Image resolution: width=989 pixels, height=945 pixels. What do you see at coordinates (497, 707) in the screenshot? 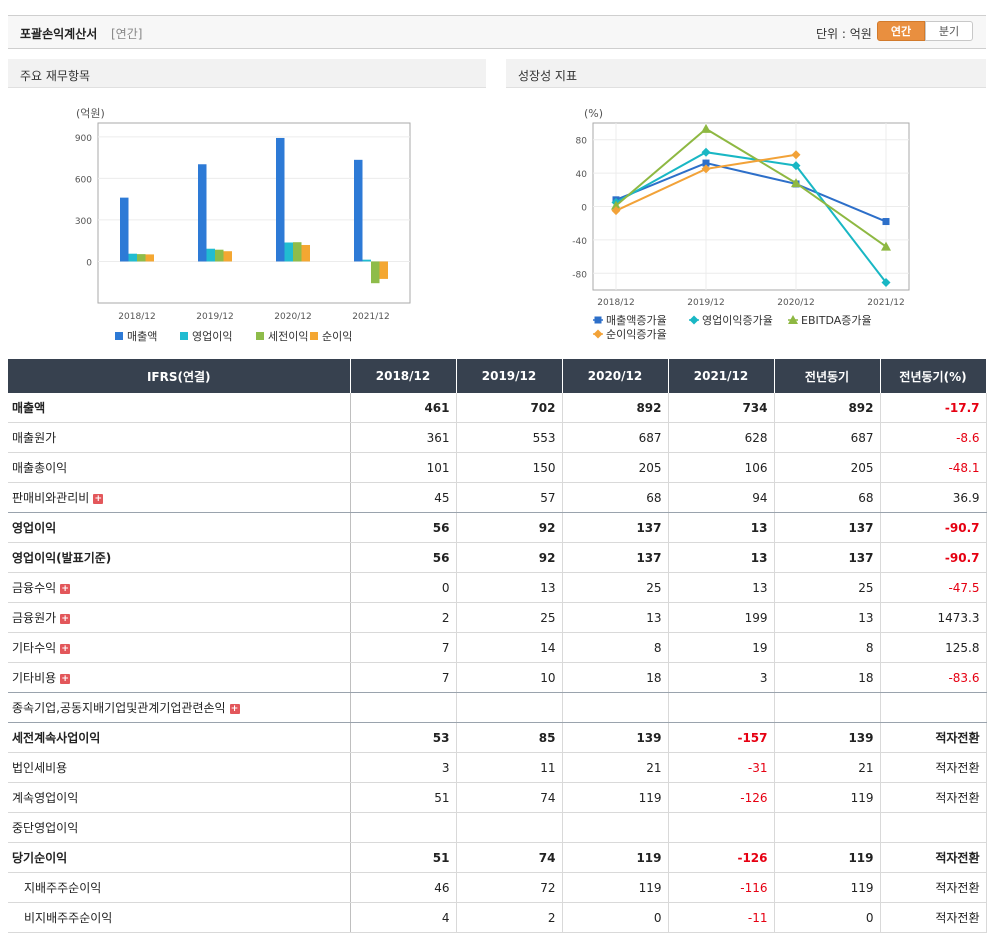
I see `table-row: 종속기업,공동지배기업및관계기업관련손익 +` at bounding box center [497, 707].